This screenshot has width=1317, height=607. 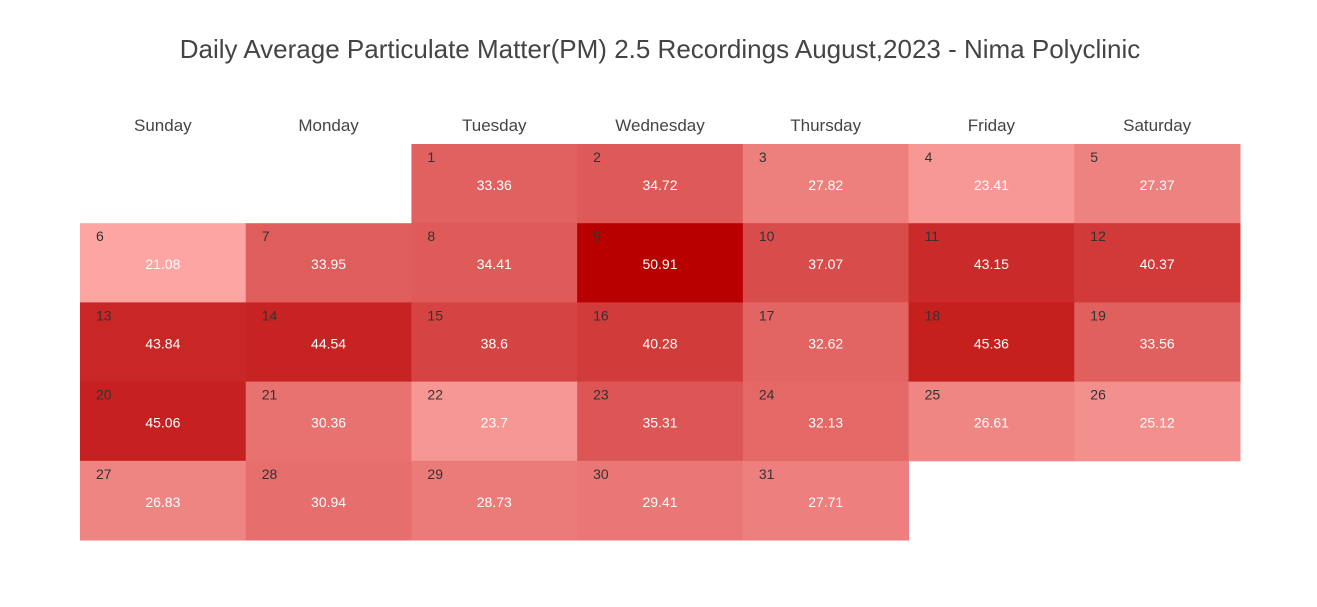 I want to click on calendar-cell-day-8: 834.41, so click(x=494, y=263).